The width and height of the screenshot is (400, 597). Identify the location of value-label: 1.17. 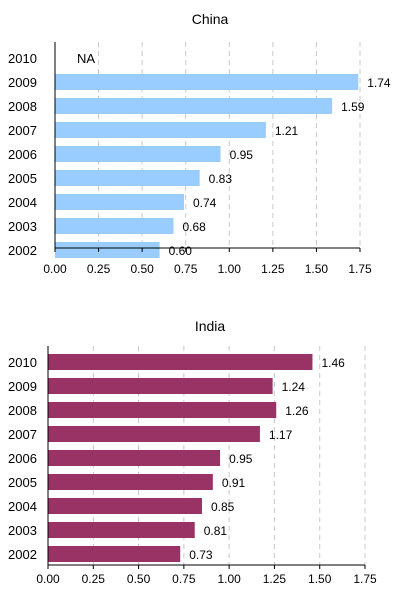
(281, 435).